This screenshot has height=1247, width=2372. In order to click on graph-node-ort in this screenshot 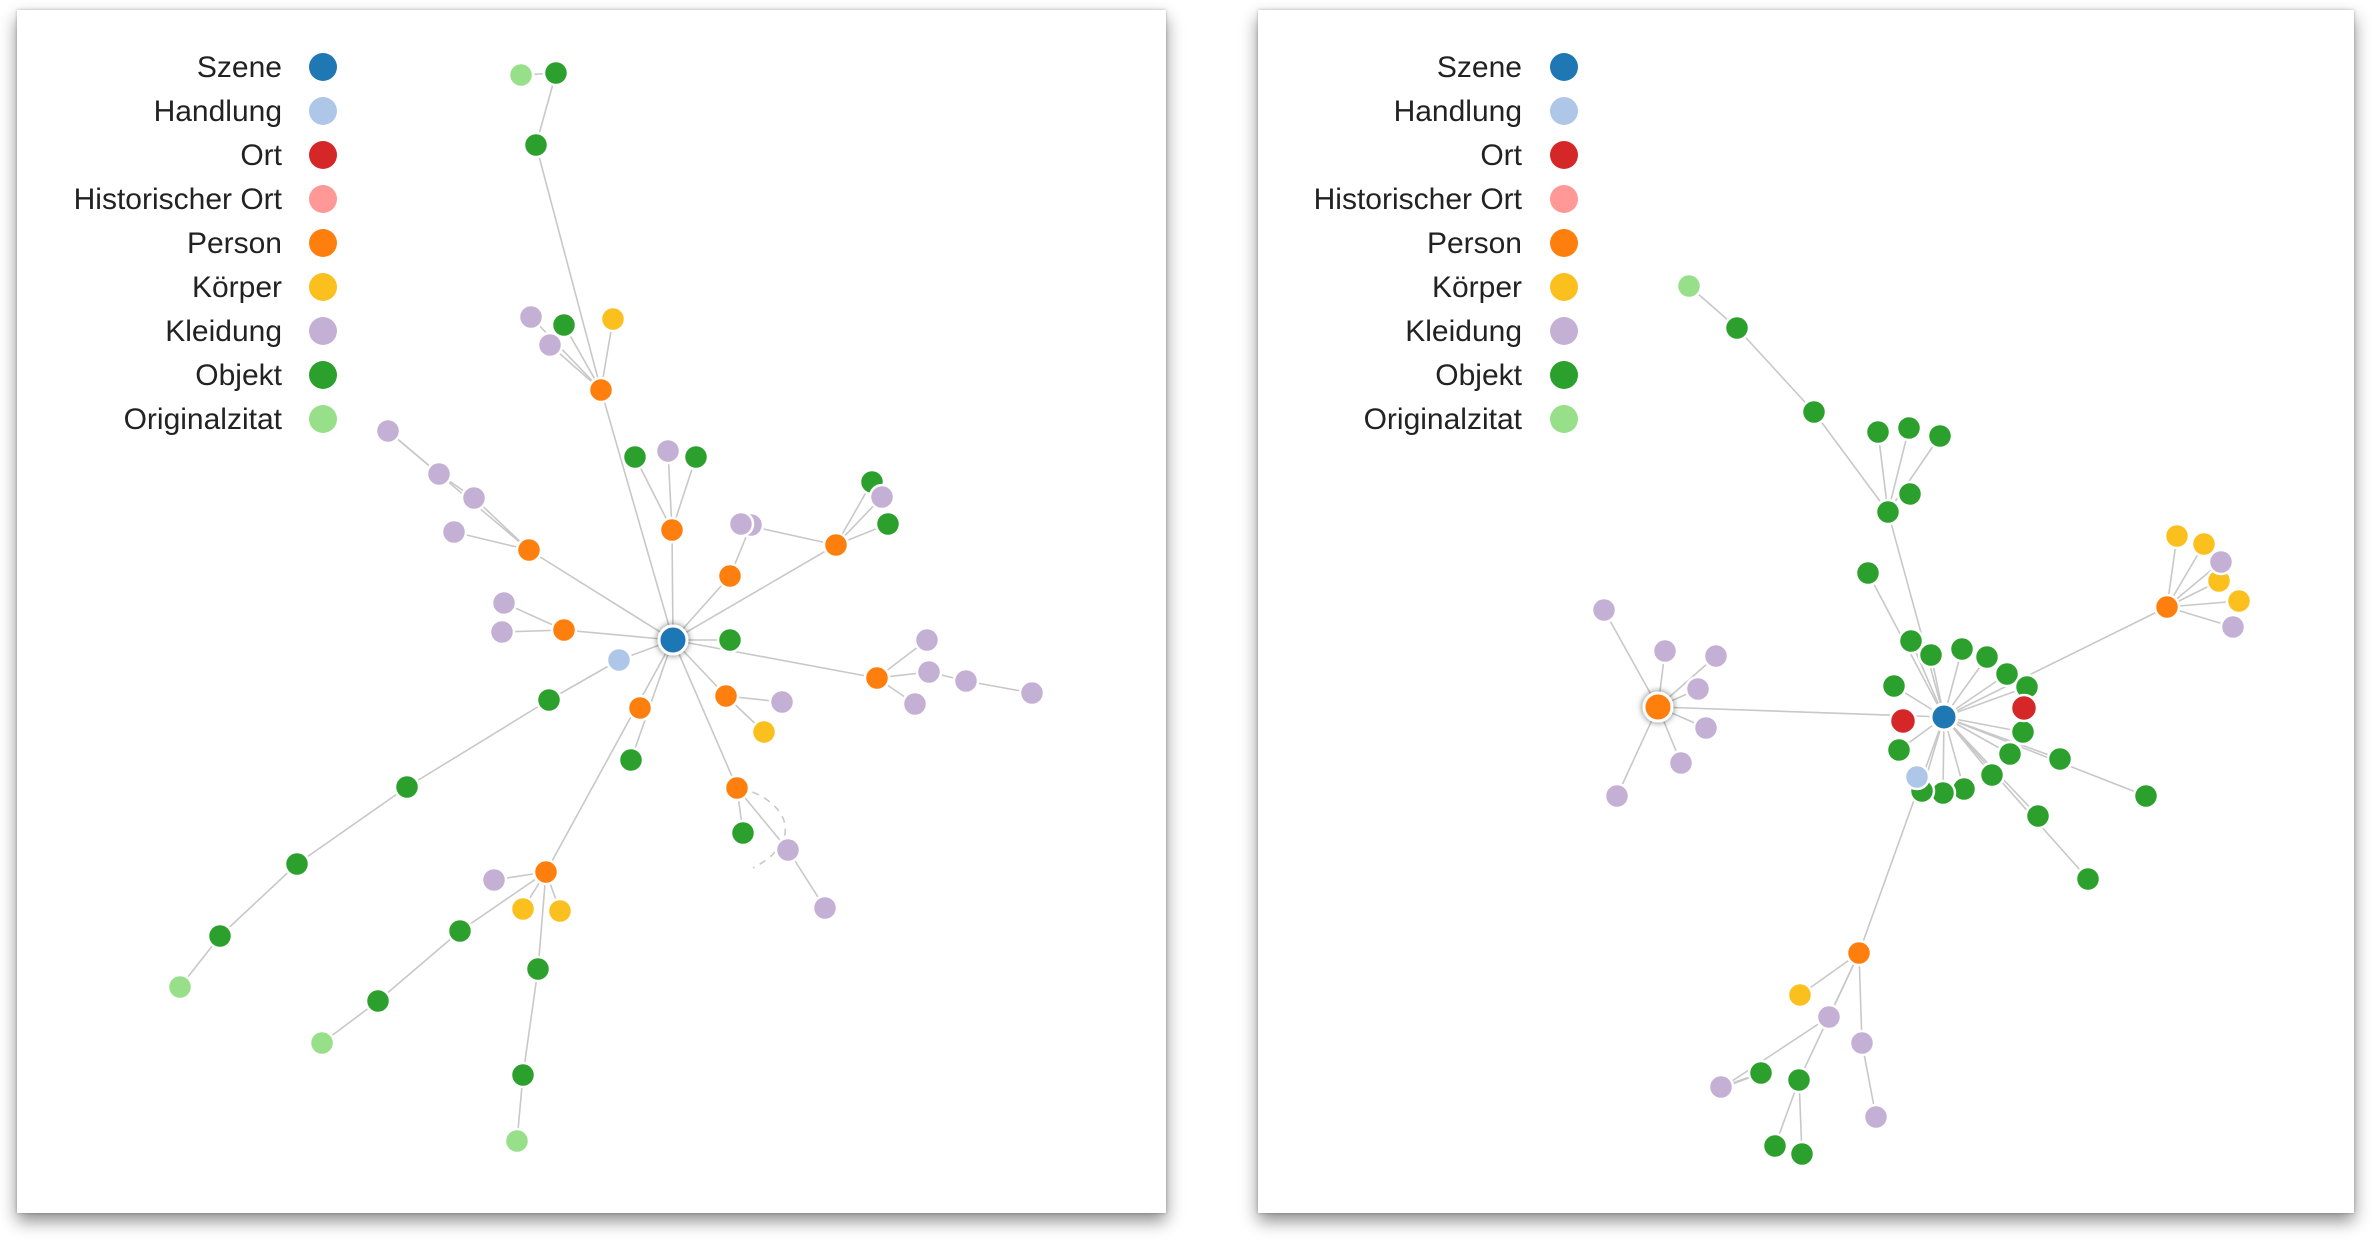, I will do `click(2024, 708)`.